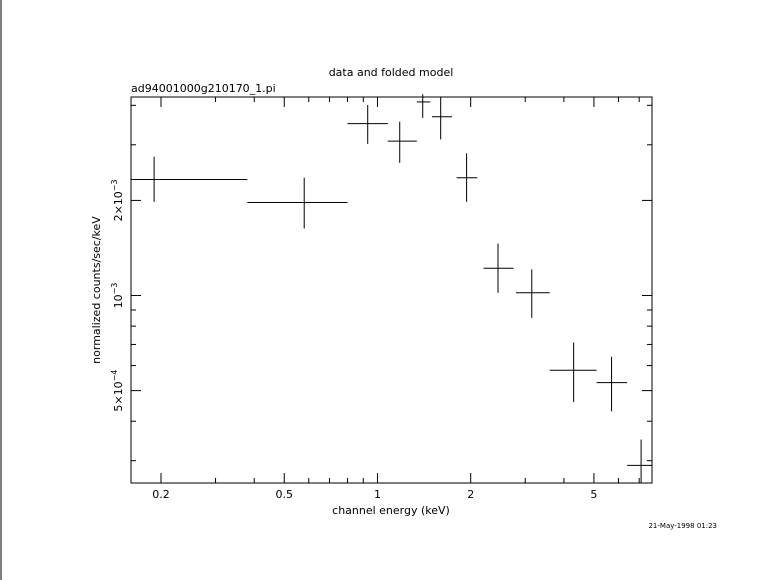  What do you see at coordinates (161, 494) in the screenshot?
I see `x-tick-label: 0.2` at bounding box center [161, 494].